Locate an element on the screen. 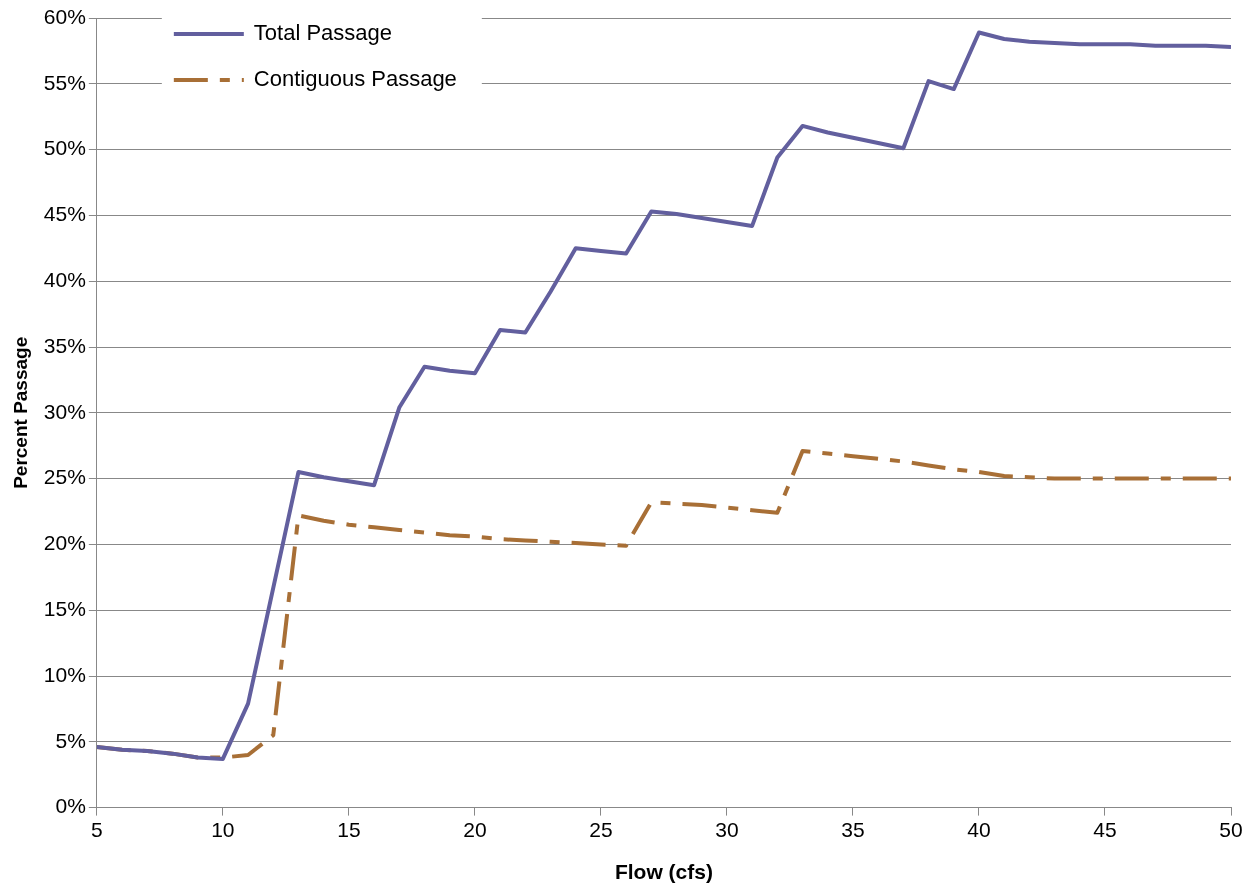  x-tick-label: 45 is located at coordinates (1105, 829).